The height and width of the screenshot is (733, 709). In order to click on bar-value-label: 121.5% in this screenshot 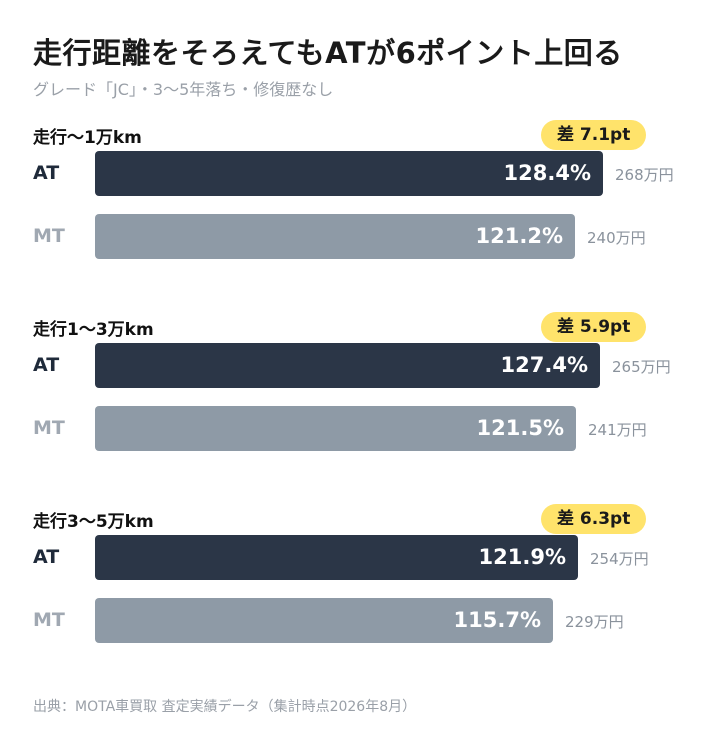, I will do `click(520, 428)`.